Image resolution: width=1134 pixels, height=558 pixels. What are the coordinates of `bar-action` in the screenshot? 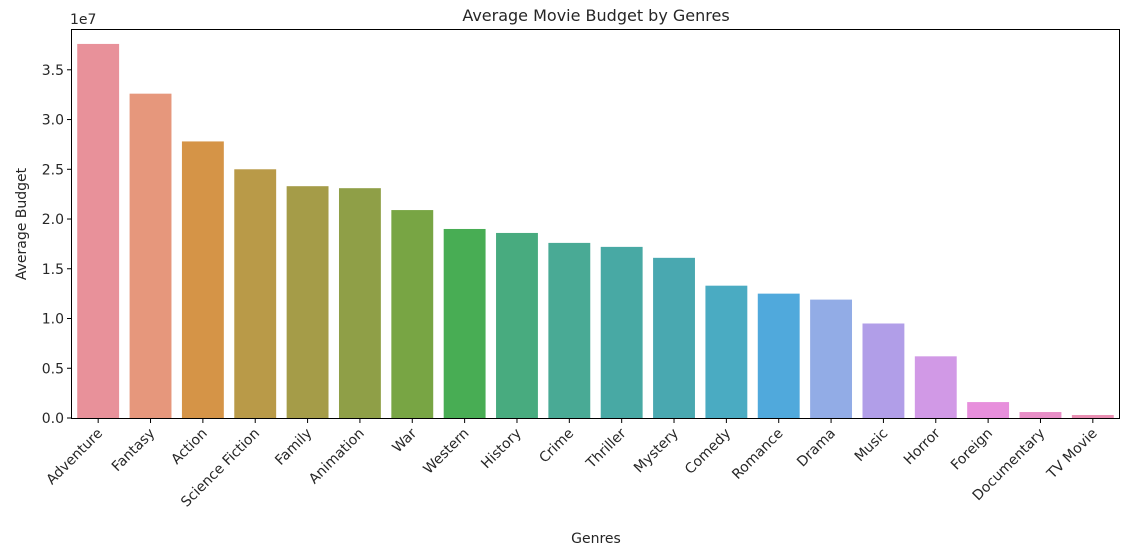 It's located at (202, 279).